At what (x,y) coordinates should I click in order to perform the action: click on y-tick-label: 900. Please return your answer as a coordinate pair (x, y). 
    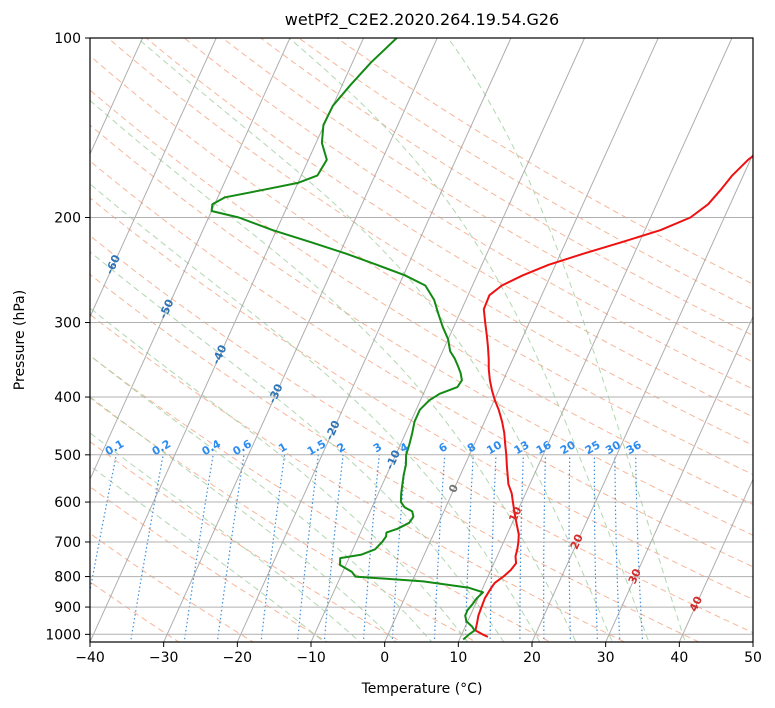
    Looking at the image, I should click on (67, 608).